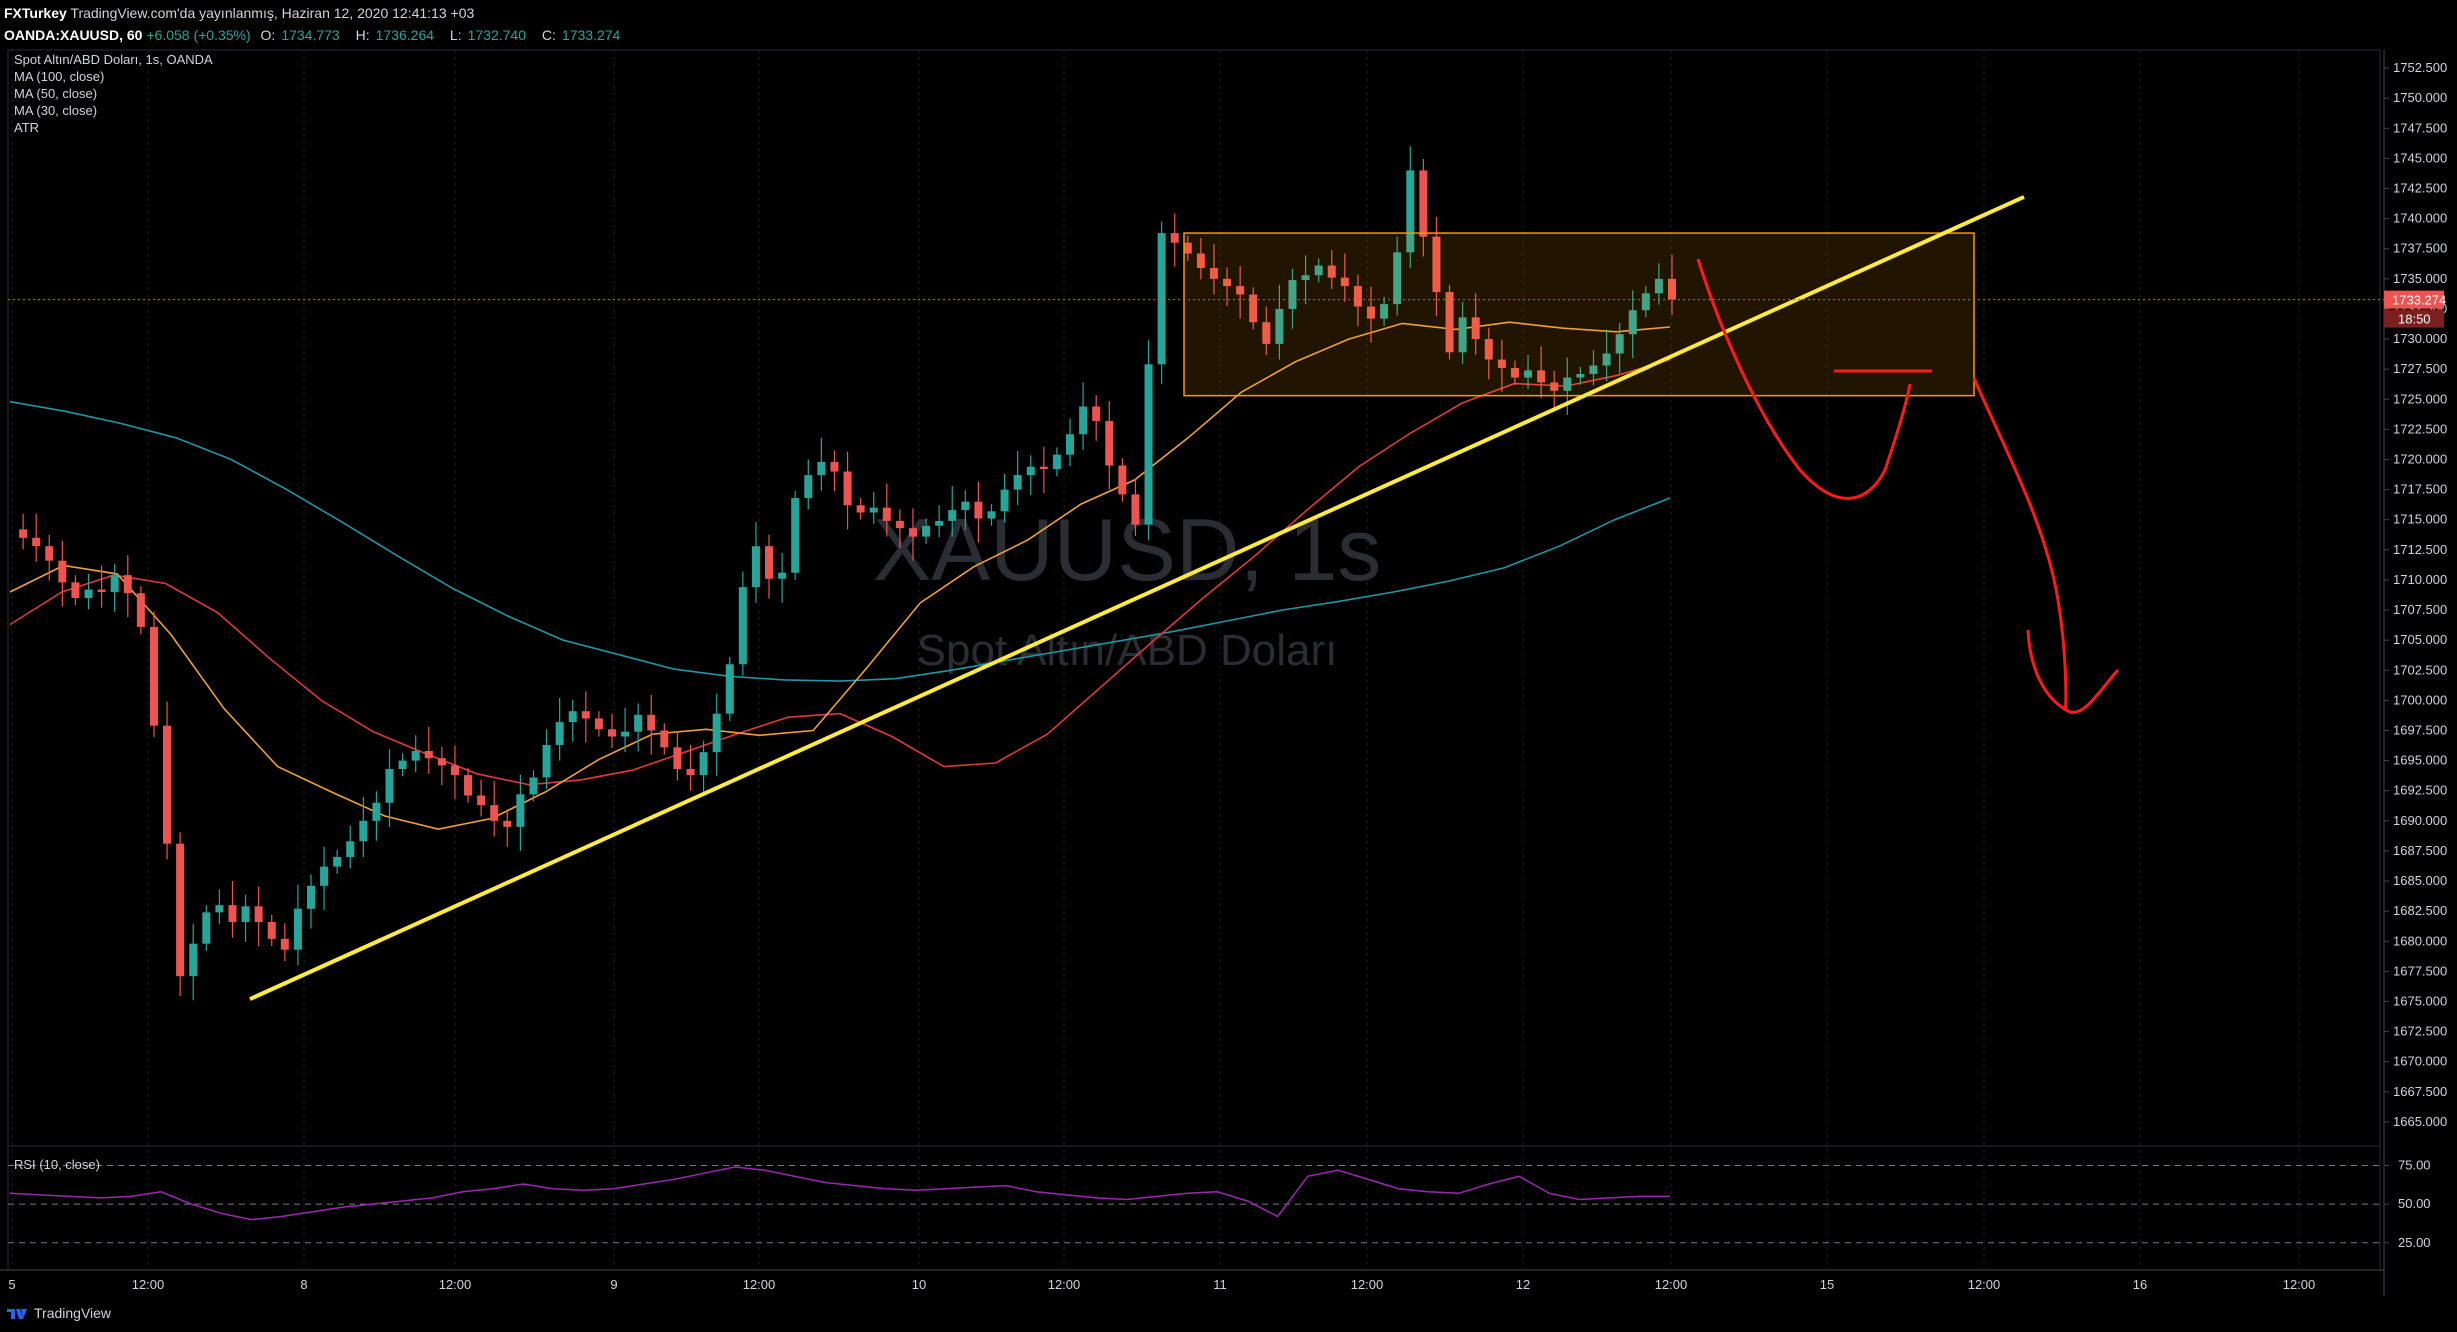 Image resolution: width=2457 pixels, height=1332 pixels. Describe the element at coordinates (488, 35) in the screenshot. I see `ohlc-low: L: 1732.740` at that location.